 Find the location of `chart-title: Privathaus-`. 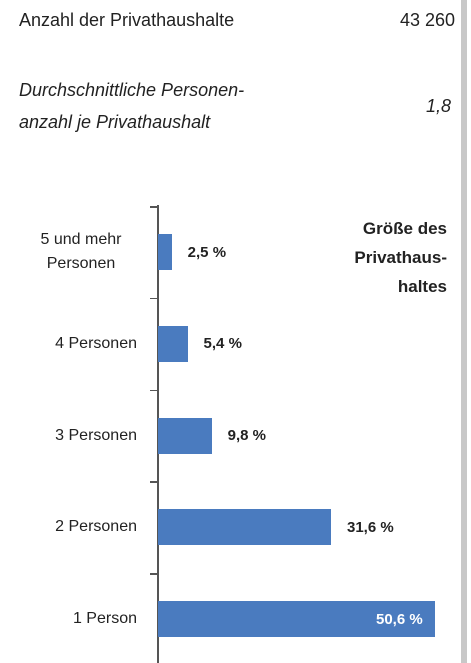

chart-title: Privathaus- is located at coordinates (400, 257).